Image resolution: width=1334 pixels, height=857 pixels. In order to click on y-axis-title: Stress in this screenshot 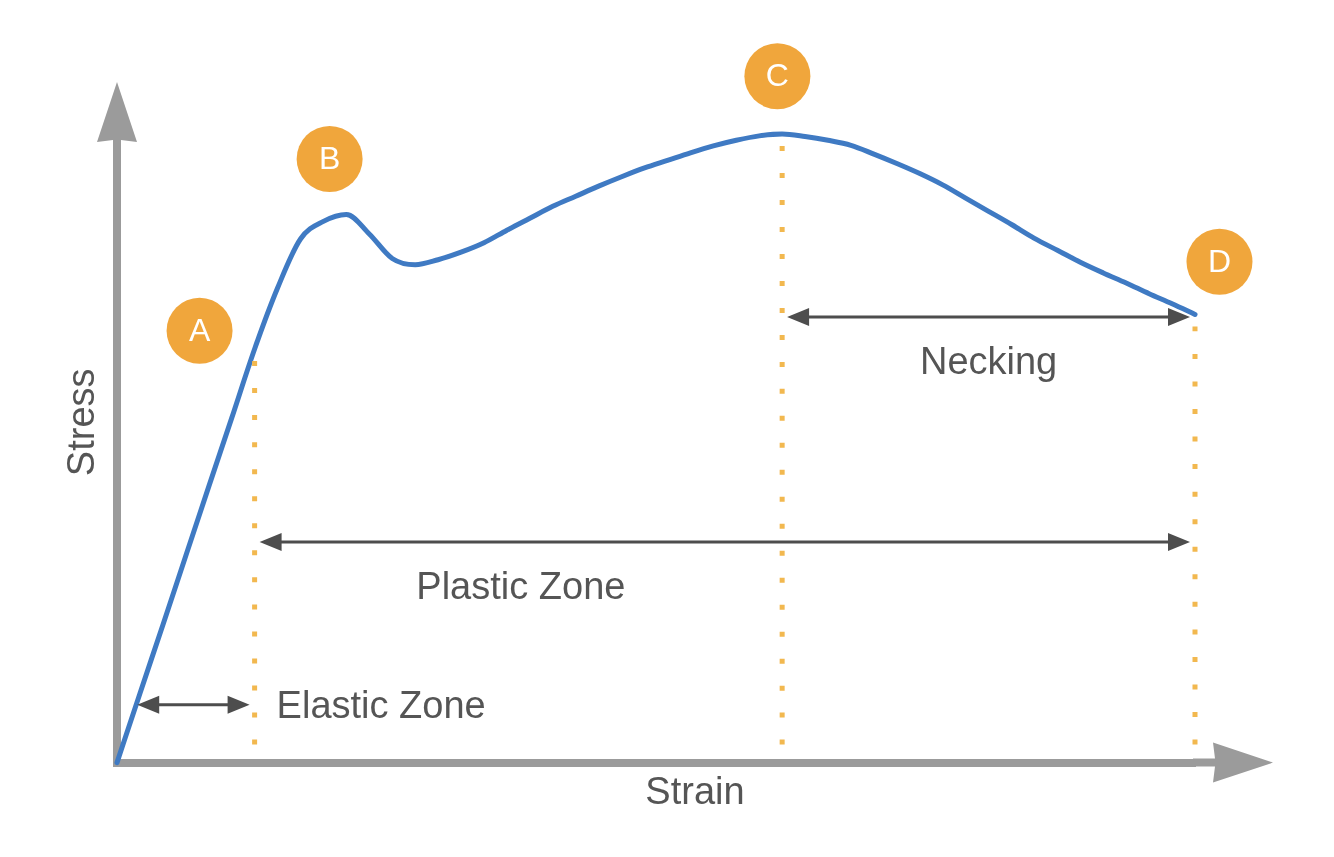, I will do `click(81, 422)`.